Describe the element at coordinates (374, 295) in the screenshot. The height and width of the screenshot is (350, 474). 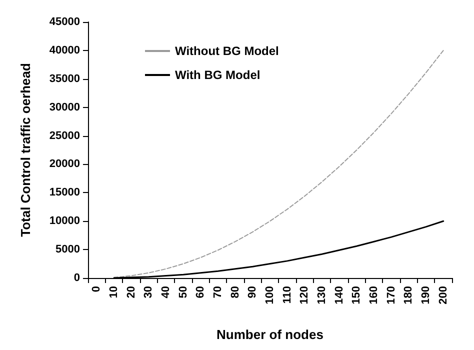
I see `x-tick-label: 160` at that location.